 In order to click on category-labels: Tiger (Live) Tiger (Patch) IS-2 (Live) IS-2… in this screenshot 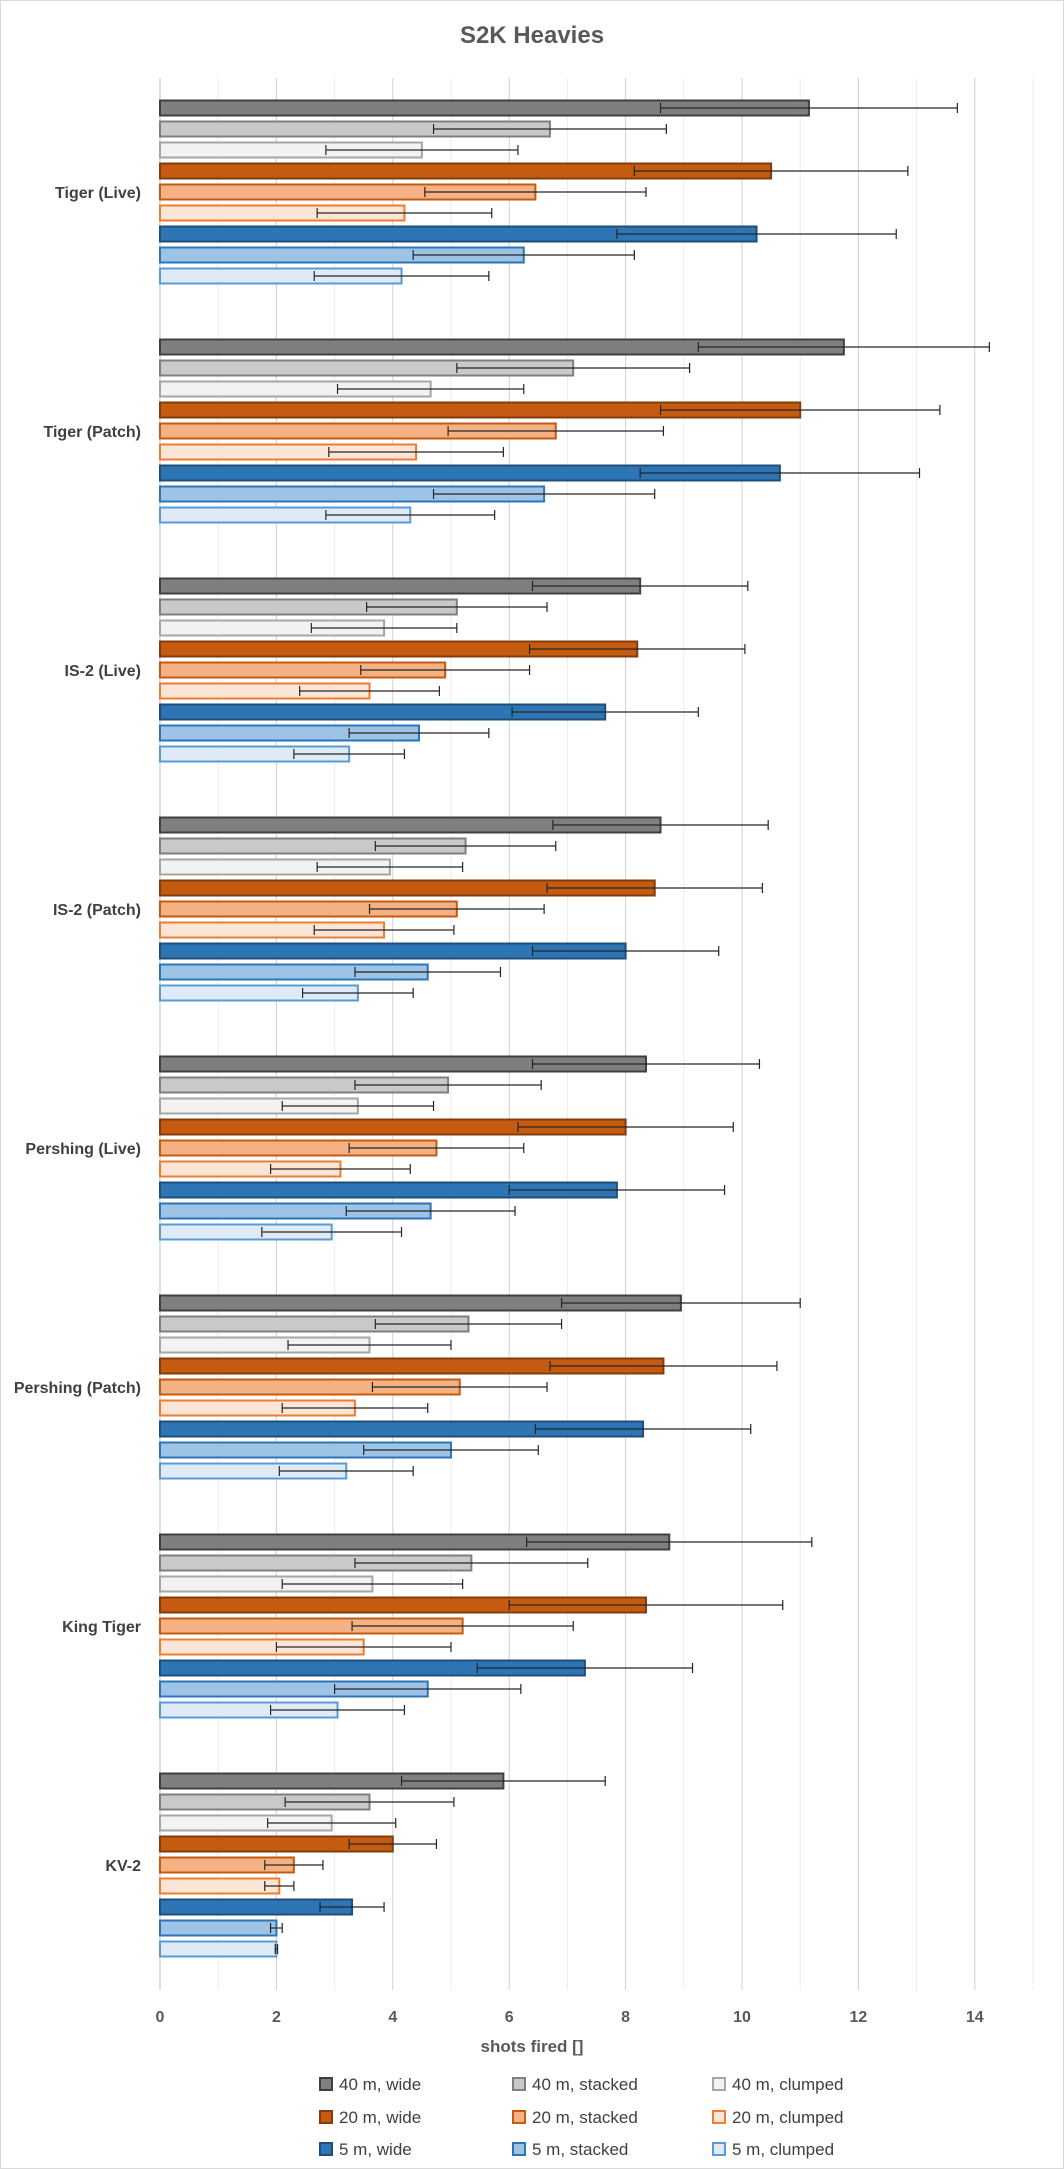, I will do `click(77, 1030)`.